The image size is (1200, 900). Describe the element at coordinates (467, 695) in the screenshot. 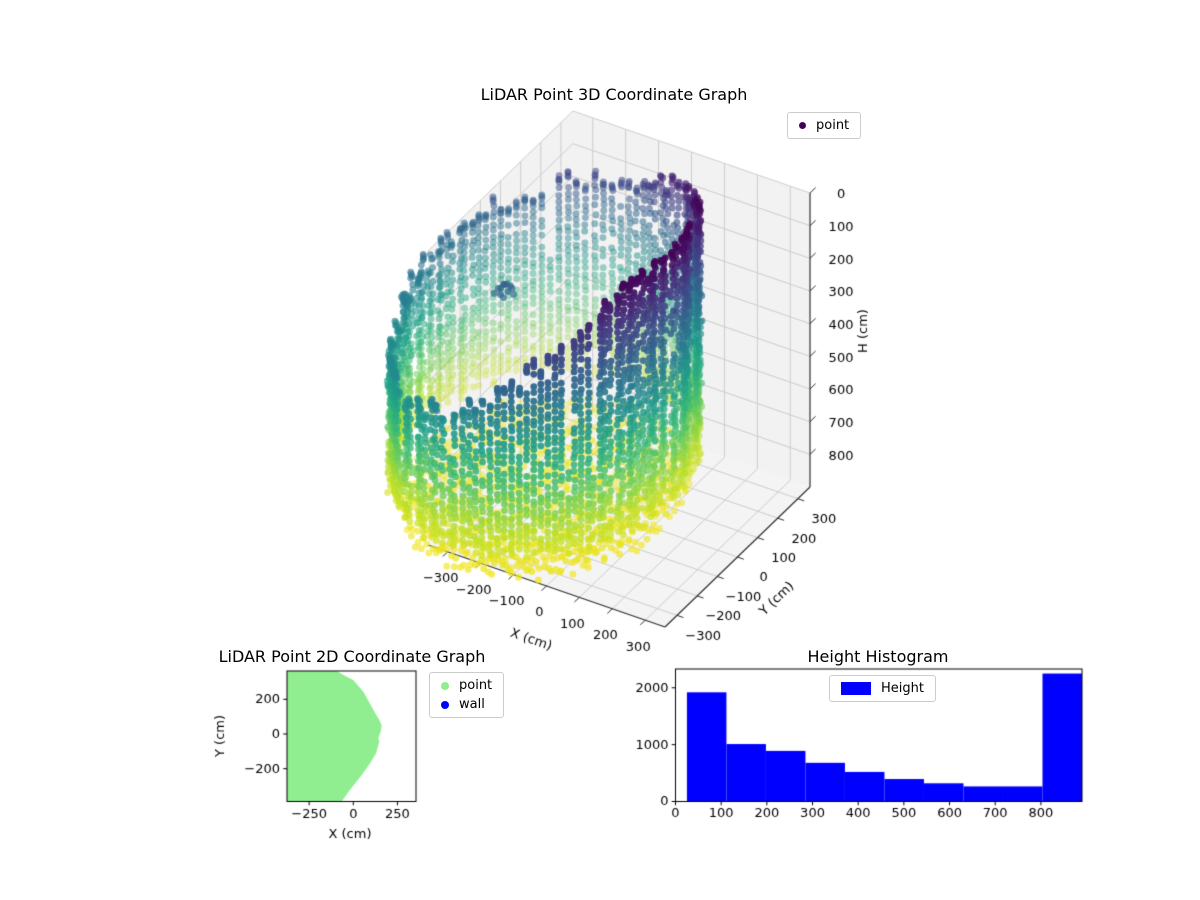

I see `legend-2d: point wall` at that location.